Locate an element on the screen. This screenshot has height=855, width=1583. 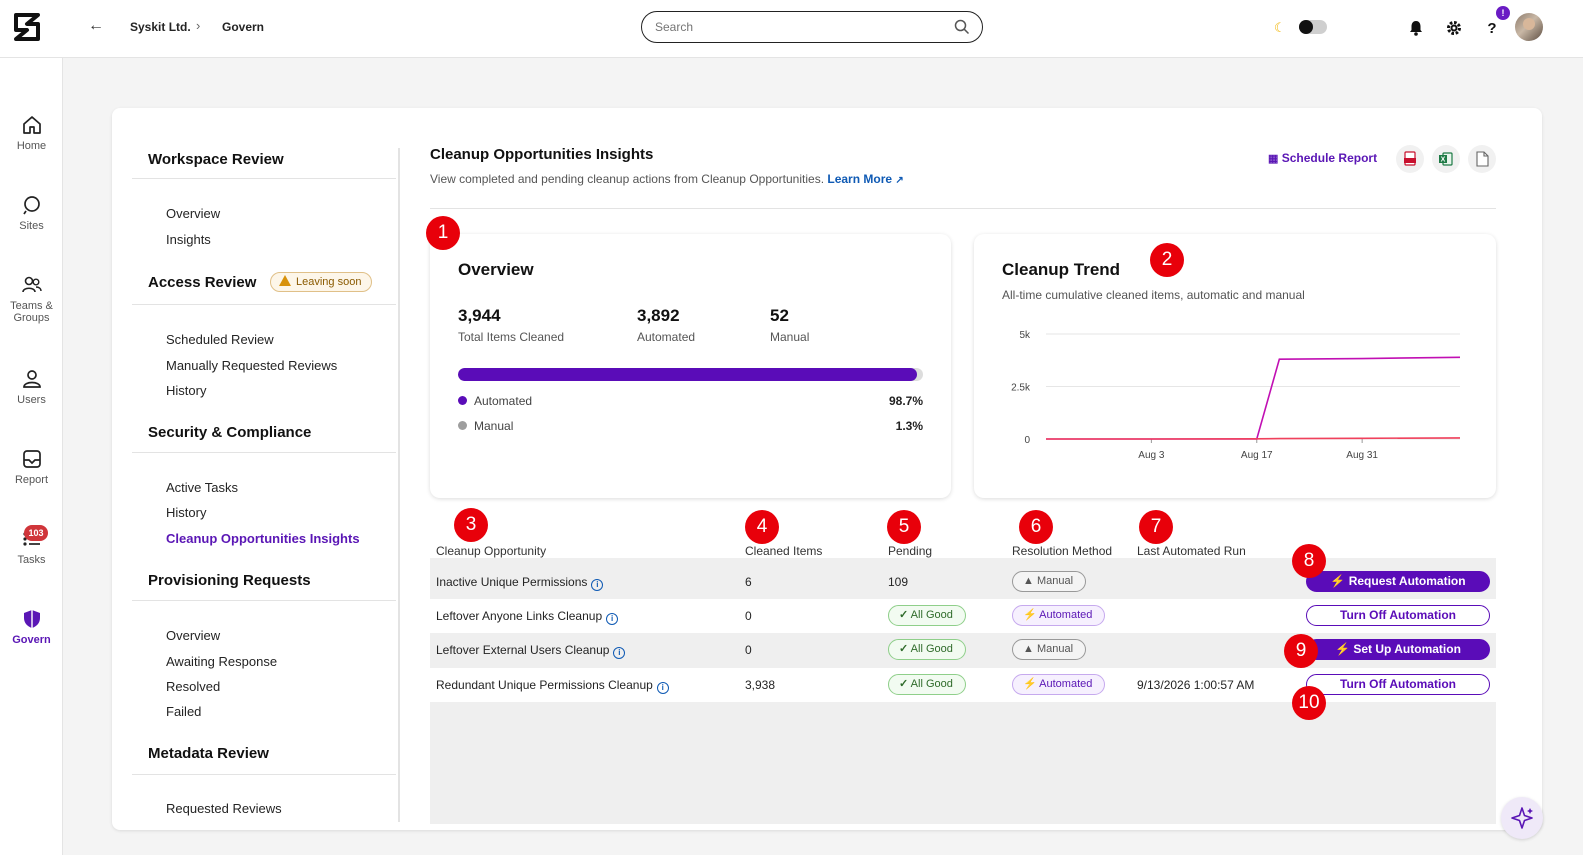
export-pdf-button is located at coordinates (1410, 159).